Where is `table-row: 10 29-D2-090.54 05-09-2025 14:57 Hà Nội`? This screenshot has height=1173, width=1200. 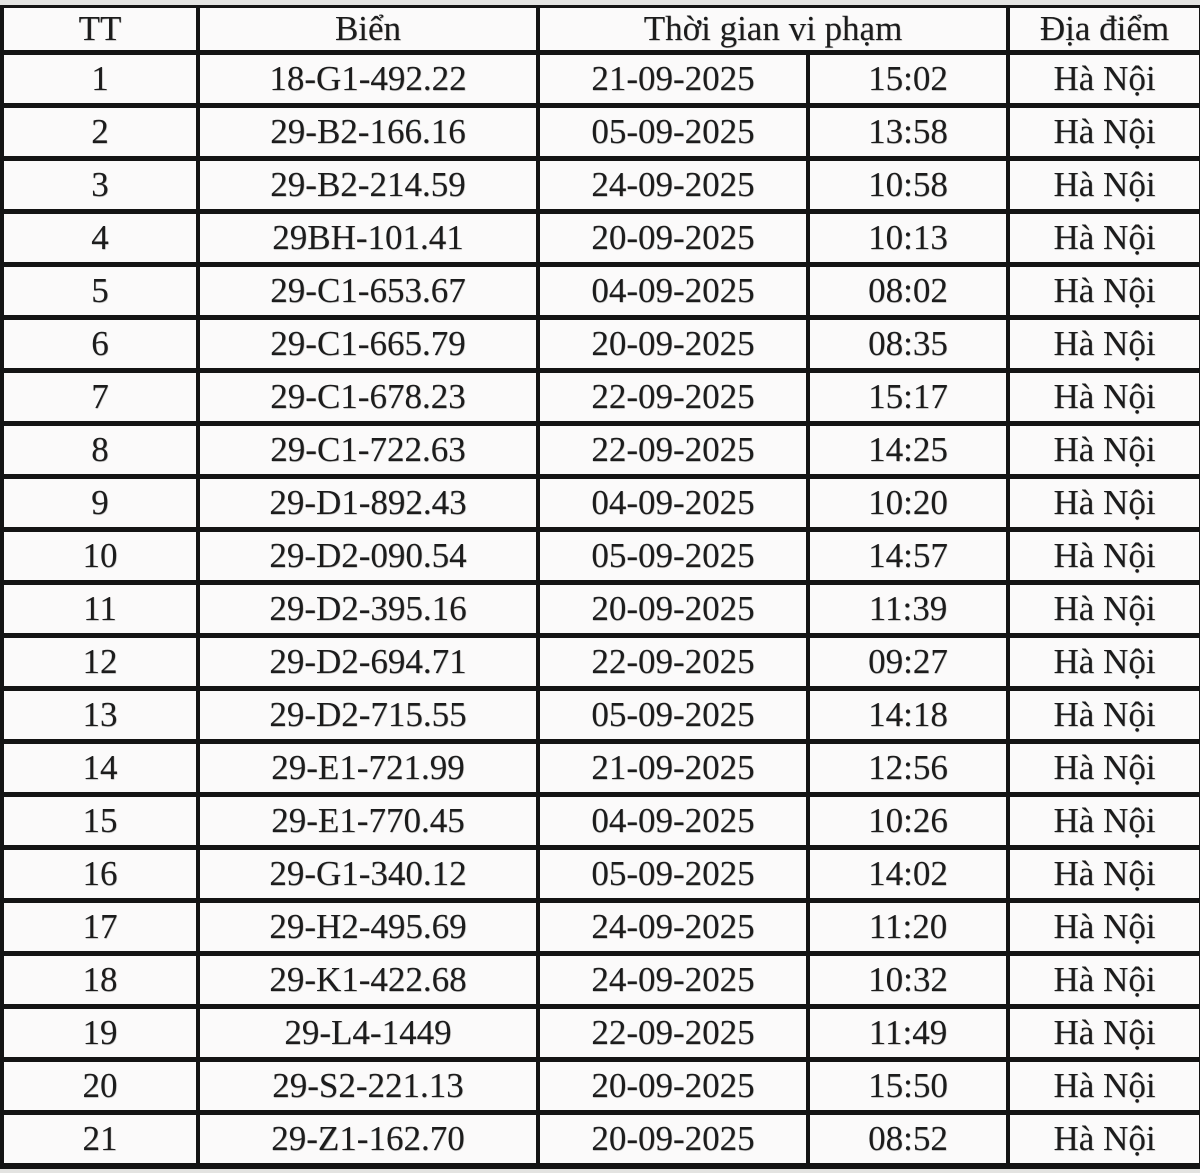
table-row: 10 29-D2-090.54 05-09-2025 14:57 Hà Nội is located at coordinates (600, 556).